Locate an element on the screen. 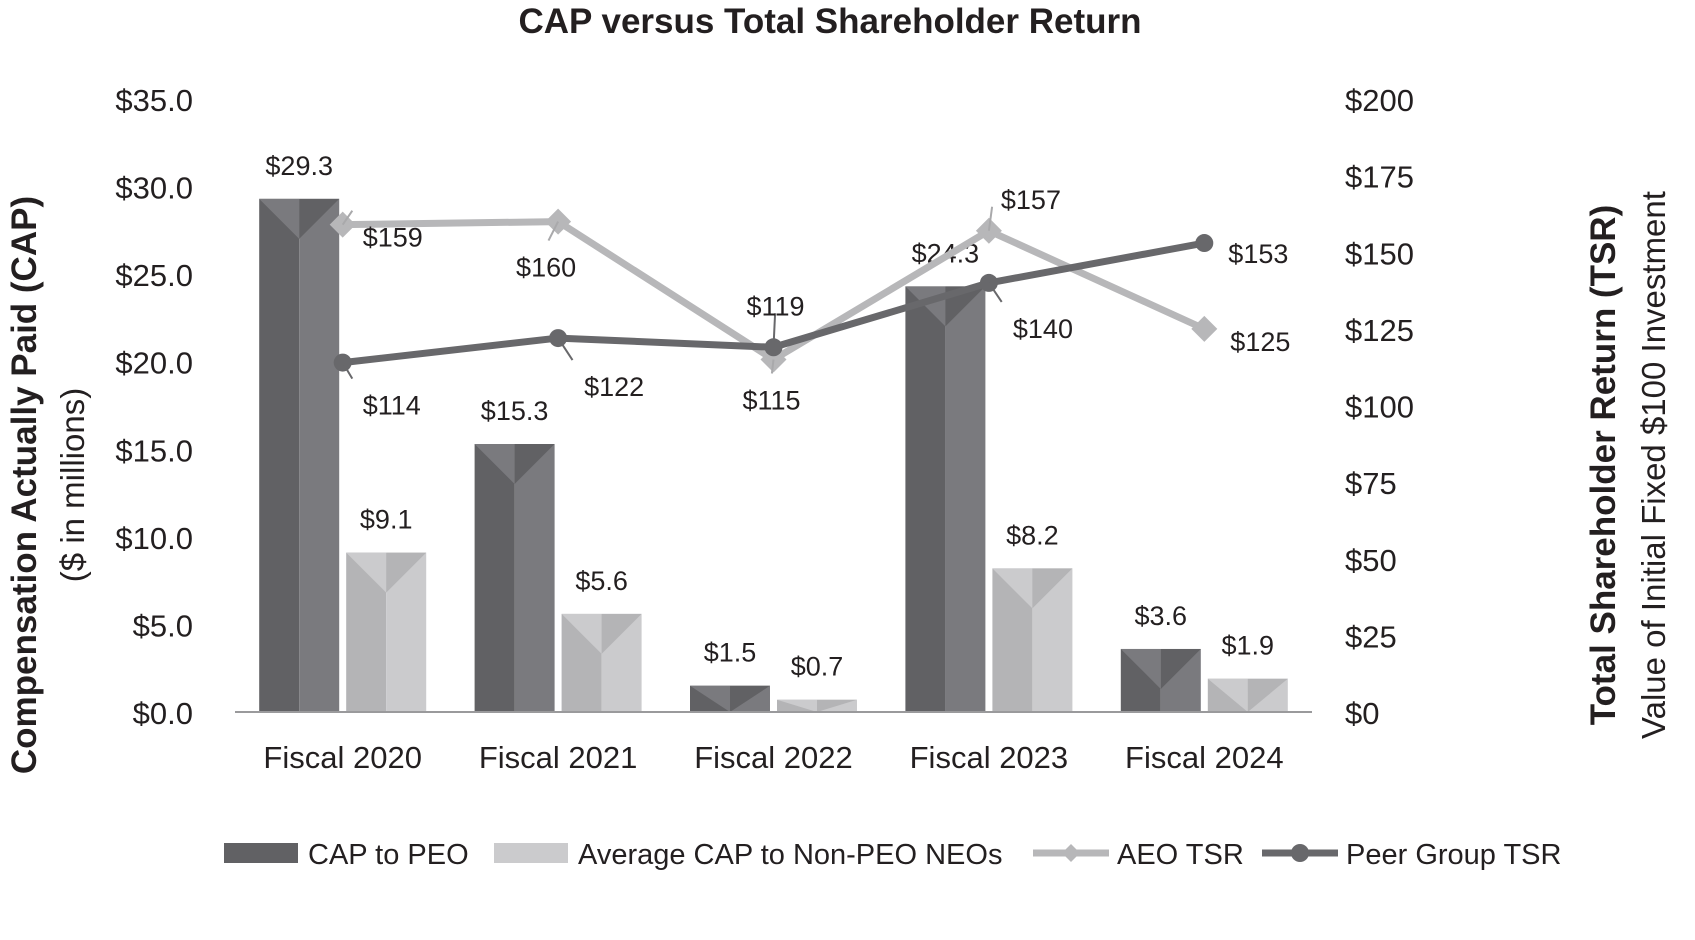 The height and width of the screenshot is (940, 1695). left-tick-label: $5.0 is located at coordinates (163, 625).